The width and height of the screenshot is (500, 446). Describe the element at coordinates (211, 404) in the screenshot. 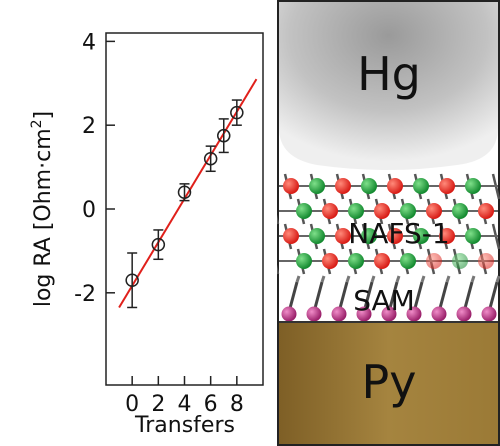

I see `x-tick-label-3: 6` at that location.